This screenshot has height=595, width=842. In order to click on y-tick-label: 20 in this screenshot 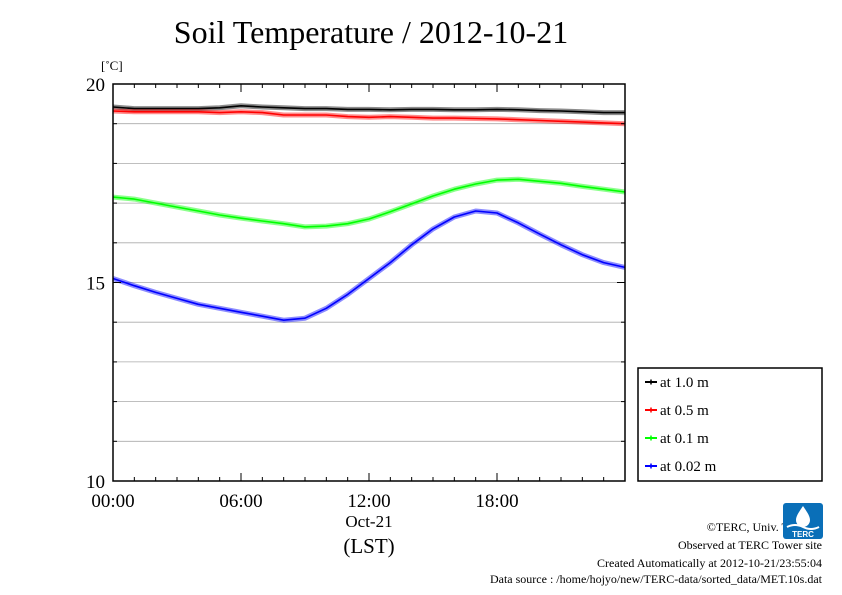, I will do `click(95, 85)`.